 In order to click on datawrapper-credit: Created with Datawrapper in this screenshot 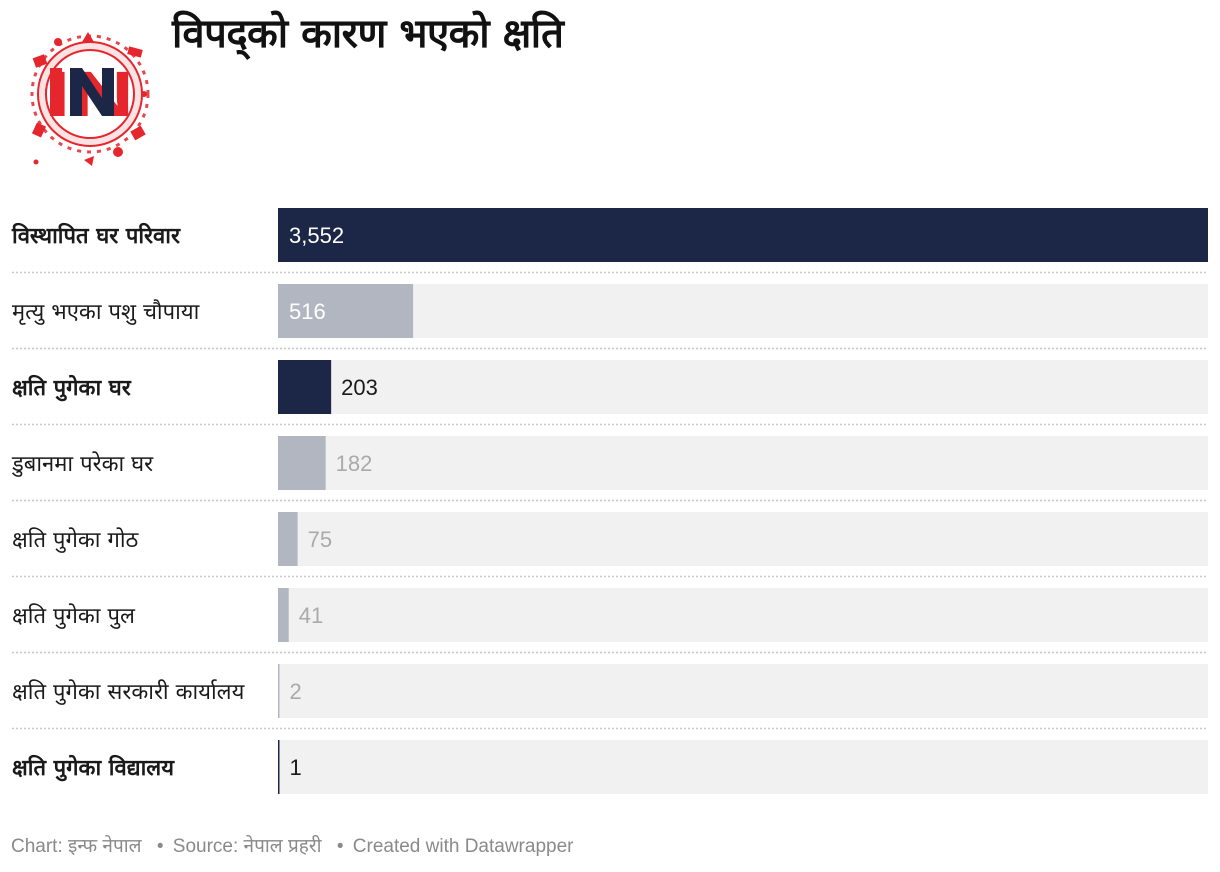, I will do `click(463, 846)`.